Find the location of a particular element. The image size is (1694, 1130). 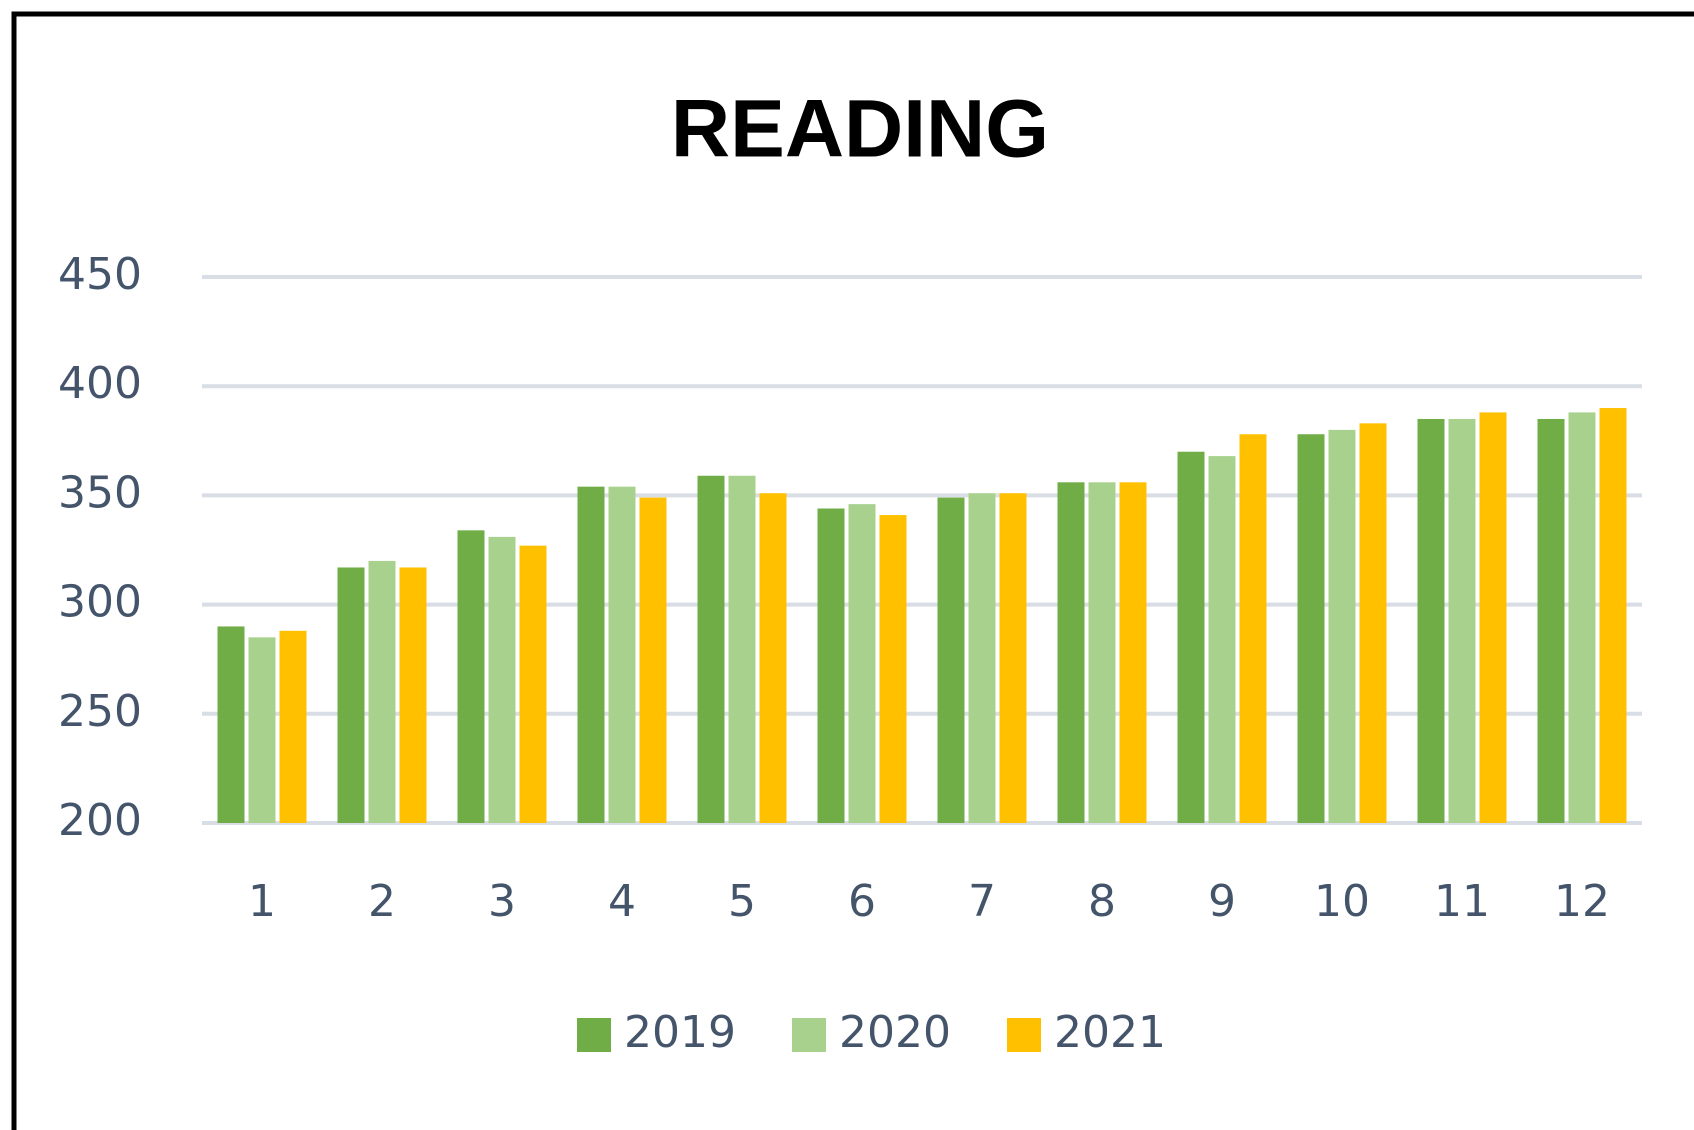

y-tick-label: 250 is located at coordinates (100, 711).